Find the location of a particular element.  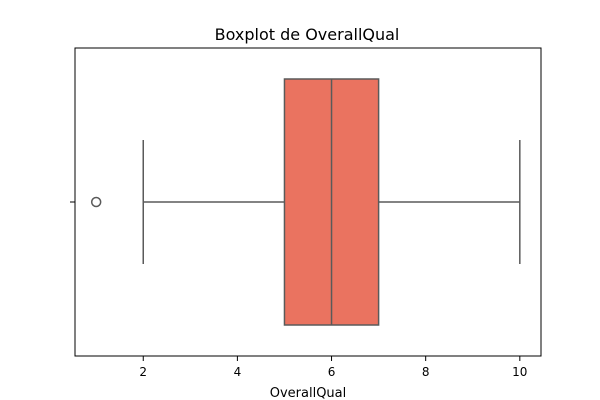

x-tick-label: 8 is located at coordinates (426, 372).